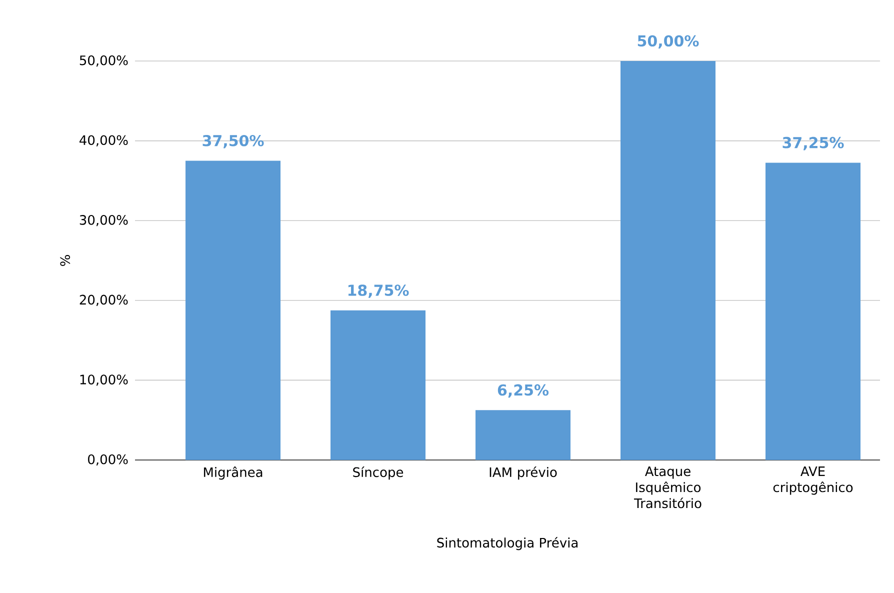  Describe the element at coordinates (104, 140) in the screenshot. I see `y-tick-label: 40,00%` at that location.